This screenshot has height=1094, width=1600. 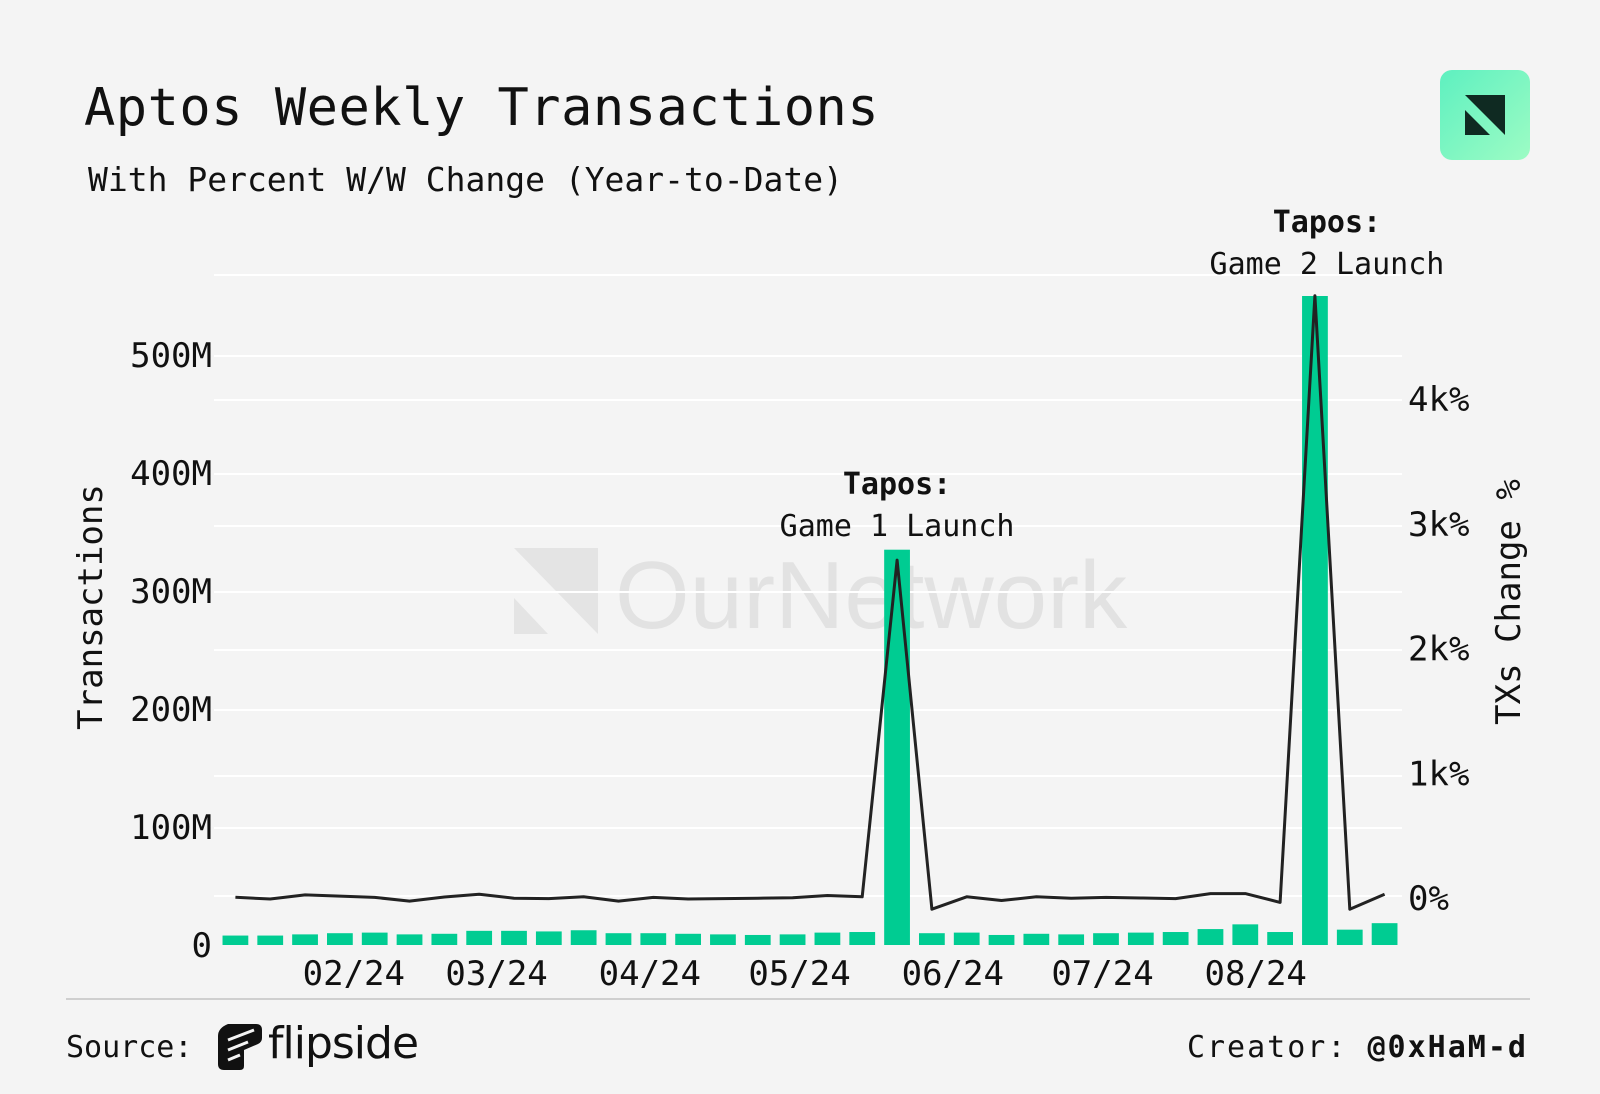 What do you see at coordinates (171, 474) in the screenshot?
I see `y-tick-label: 400M` at bounding box center [171, 474].